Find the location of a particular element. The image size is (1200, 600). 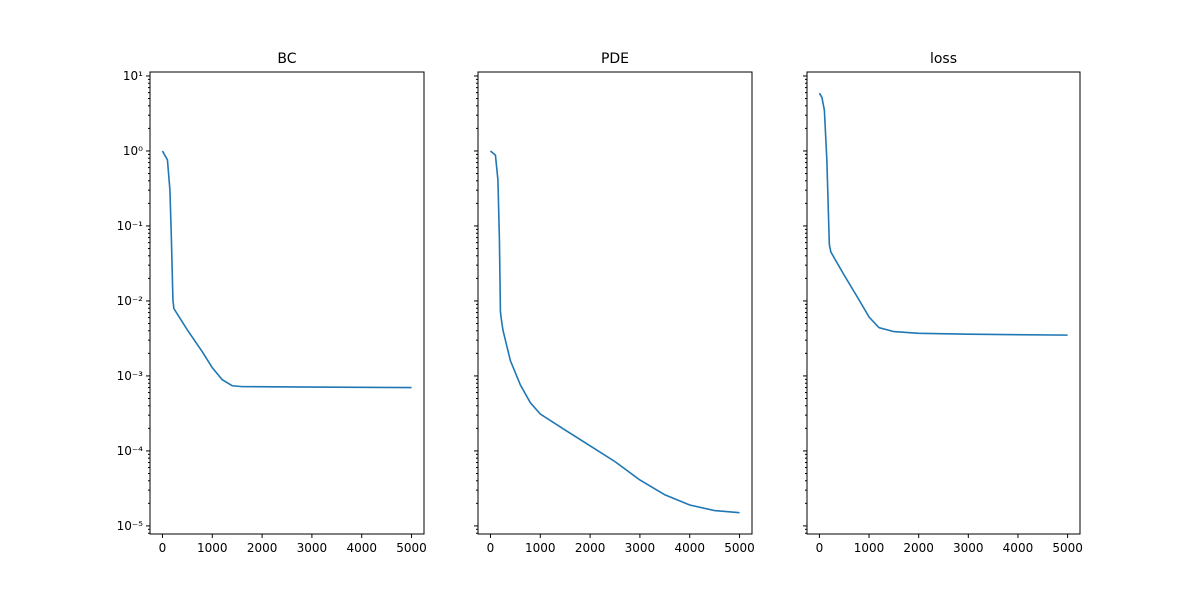

y-tick-label: 10⁻⁴ is located at coordinates (130, 451).